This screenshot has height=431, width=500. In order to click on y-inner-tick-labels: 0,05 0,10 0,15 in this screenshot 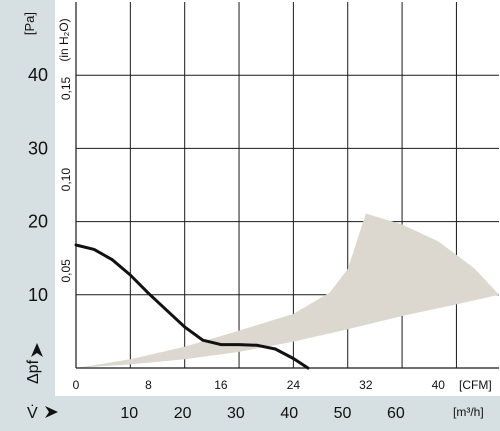, I will do `click(66, 179)`.